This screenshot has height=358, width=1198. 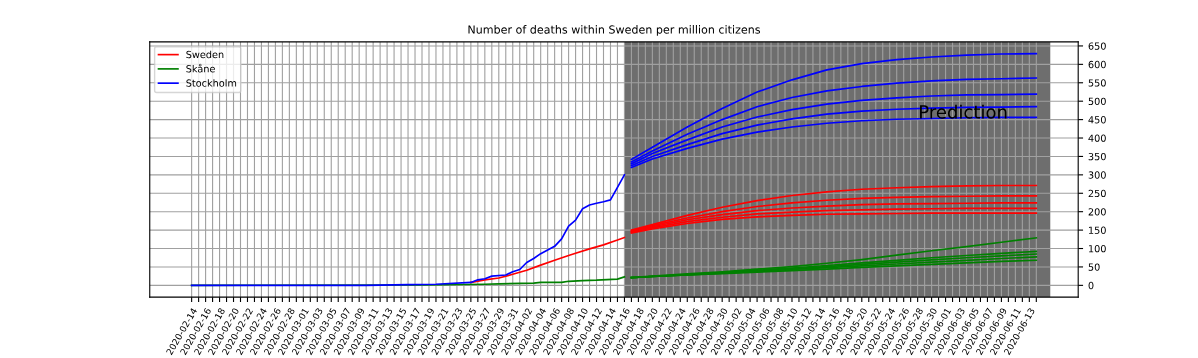 What do you see at coordinates (1097, 138) in the screenshot?
I see `y-tick-label: 400` at bounding box center [1097, 138].